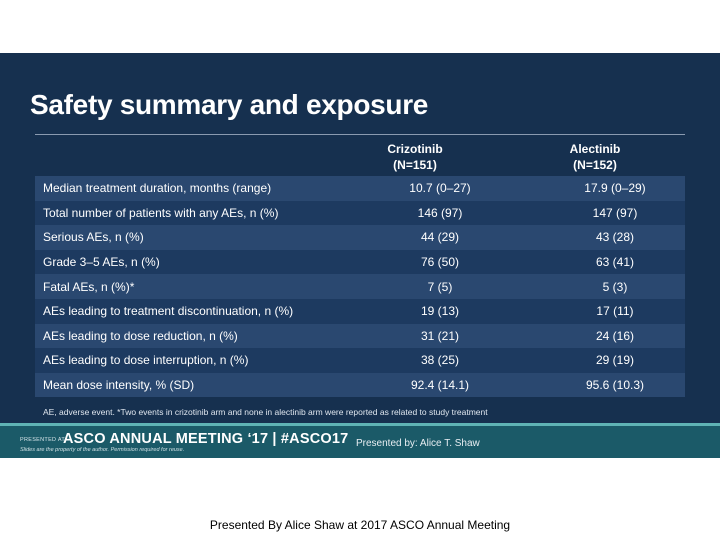  Describe the element at coordinates (595, 165) in the screenshot. I see `column-n: (N=152)` at that location.